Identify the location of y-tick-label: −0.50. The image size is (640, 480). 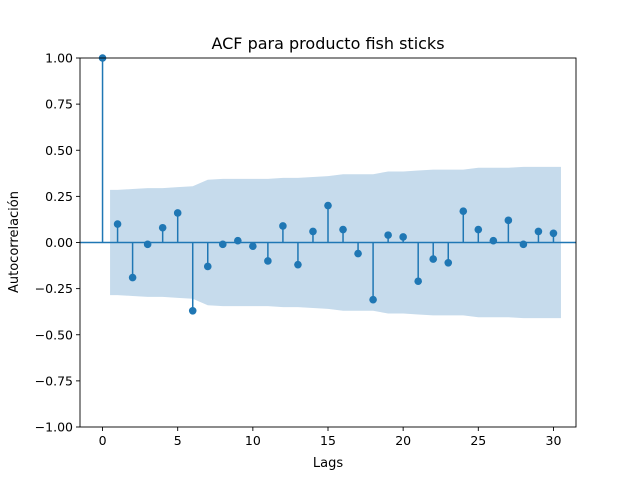
(54, 334).